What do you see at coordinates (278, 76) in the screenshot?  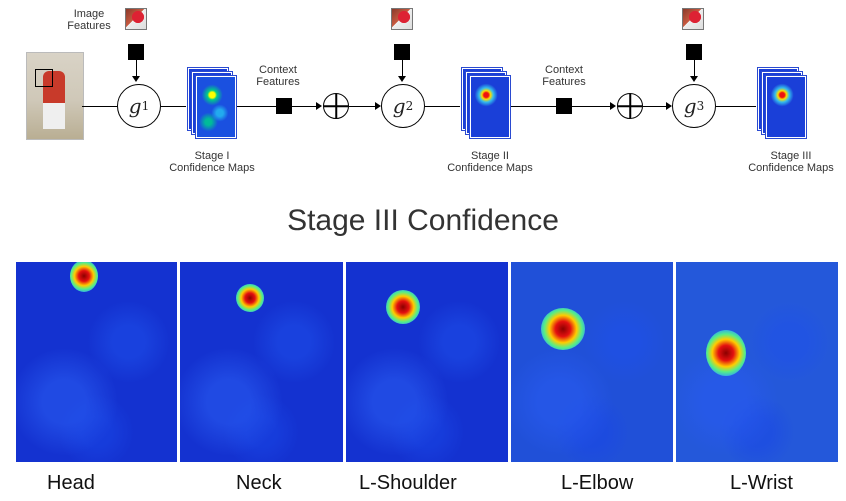 I see `context-features-label-1: Context Features` at bounding box center [278, 76].